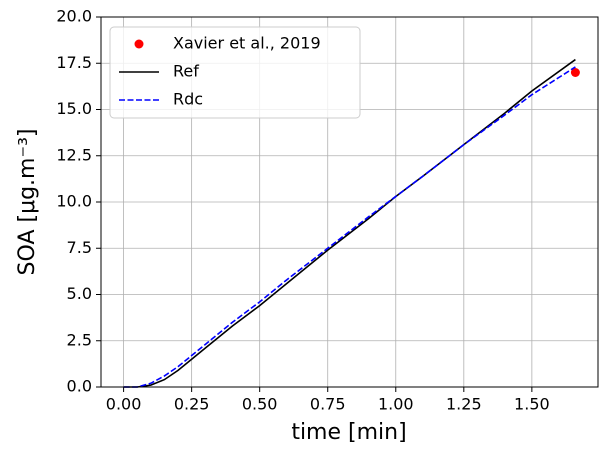 This screenshot has width=606, height=455. I want to click on x-tick-label: 1.50, so click(532, 404).